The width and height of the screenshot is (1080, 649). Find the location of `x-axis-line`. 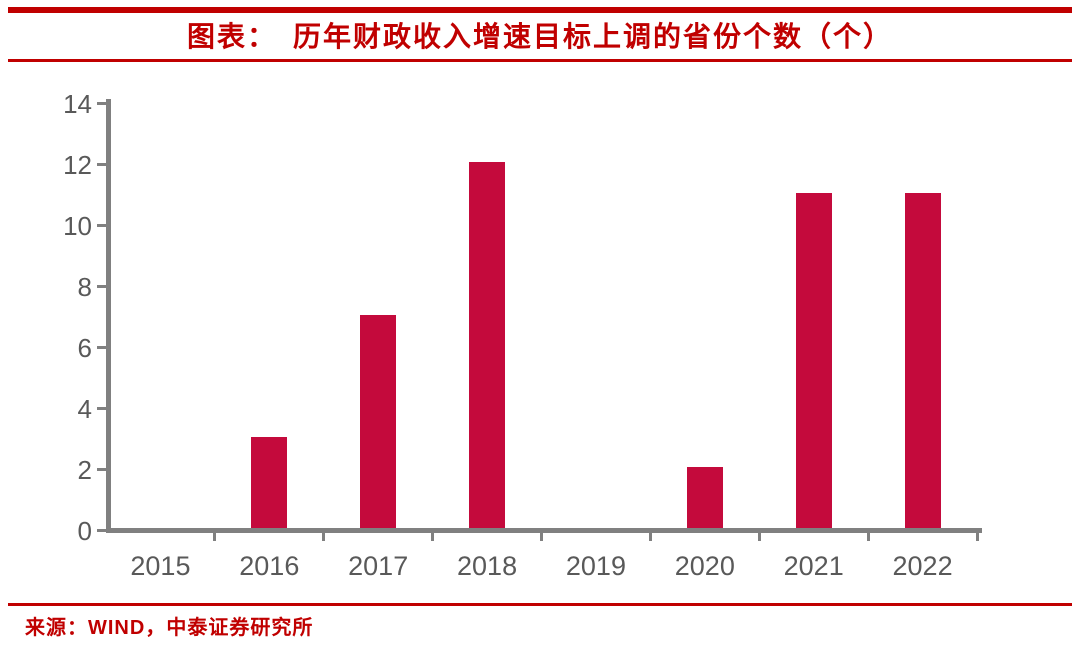

x-axis-line is located at coordinates (544, 530).